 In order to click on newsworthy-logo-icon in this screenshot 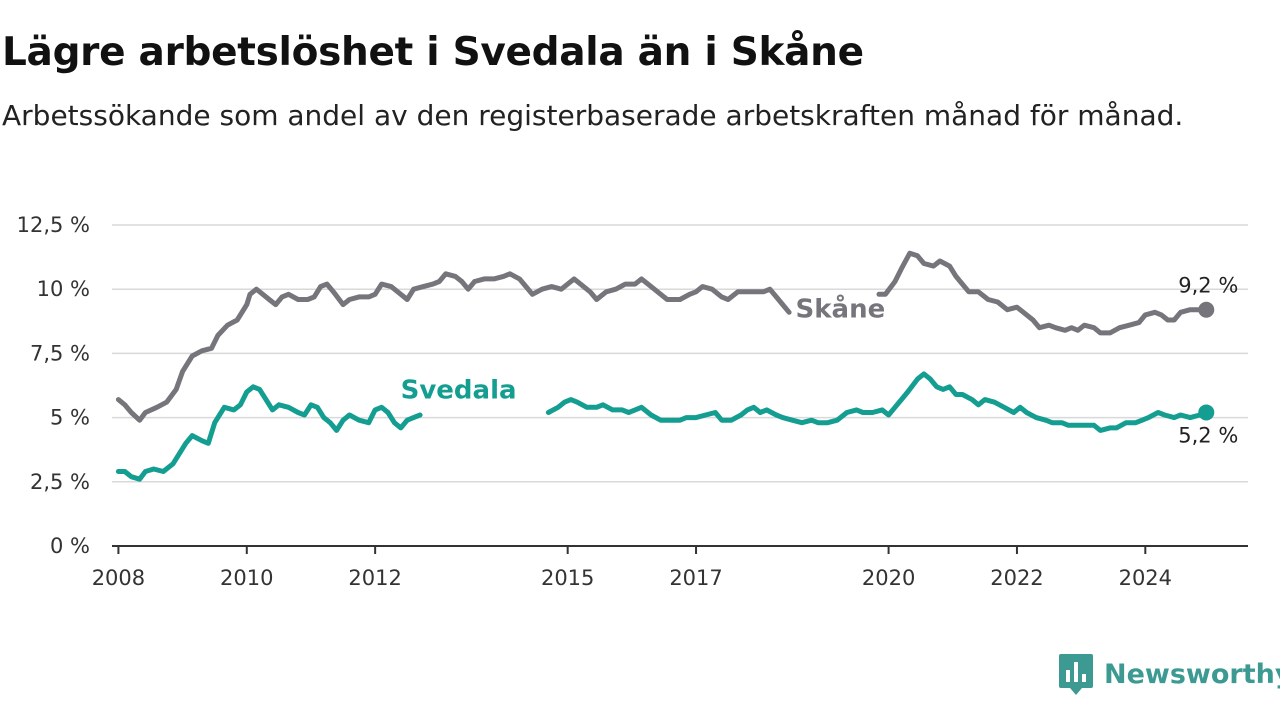, I will do `click(1076, 674)`.